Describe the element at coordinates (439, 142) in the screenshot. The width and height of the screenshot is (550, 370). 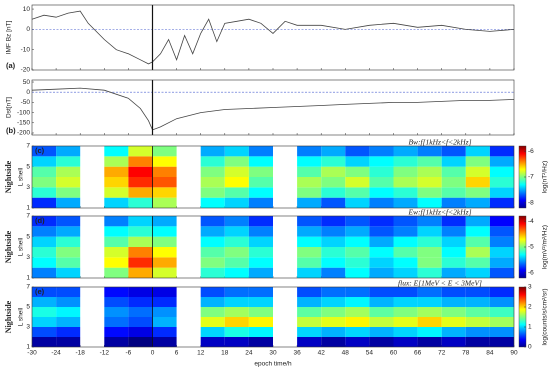
I see `panel-title: Bw:f[1kHz<f<2kHz]` at that location.